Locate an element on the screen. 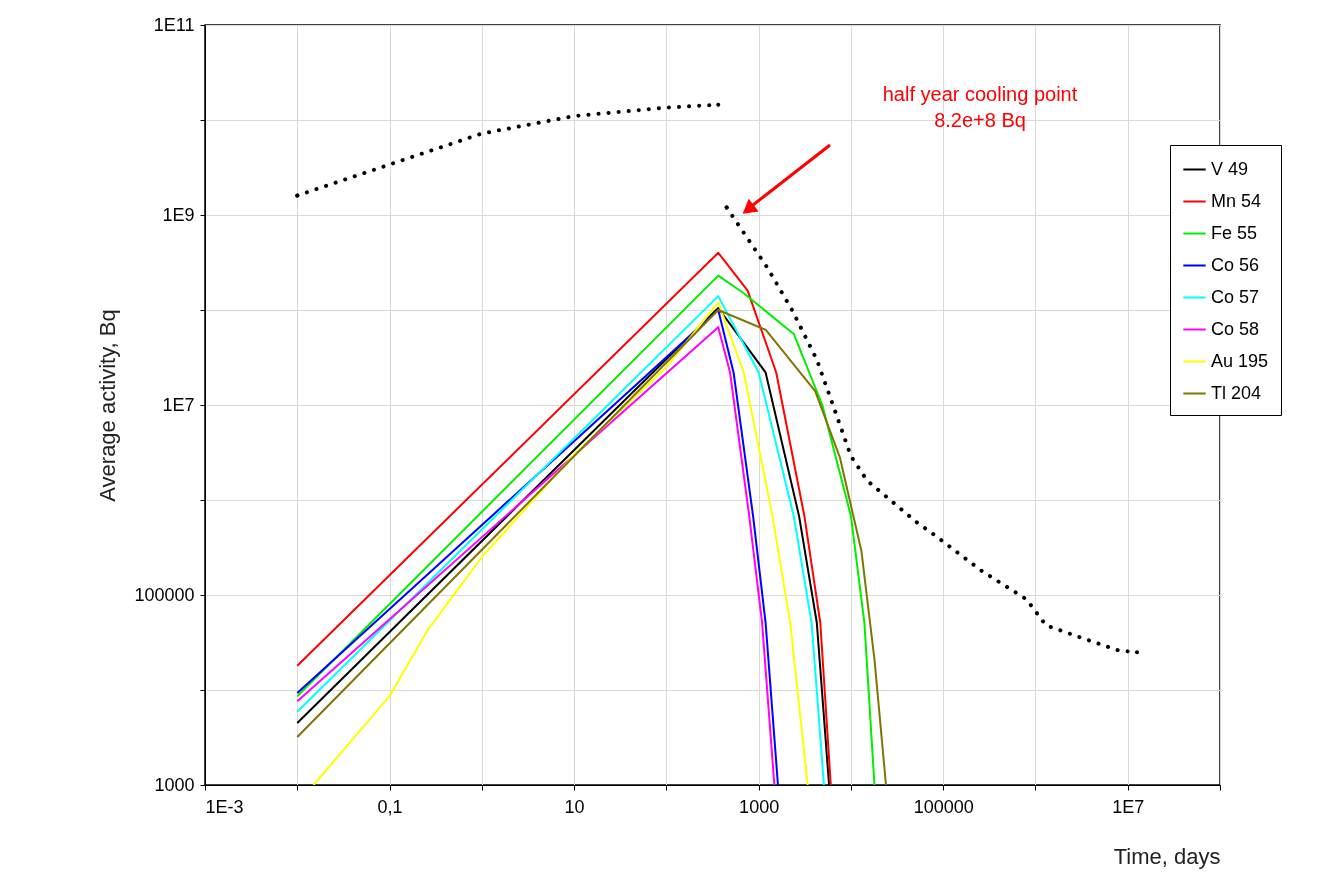  legend-label: Co 56 is located at coordinates (1235, 264).